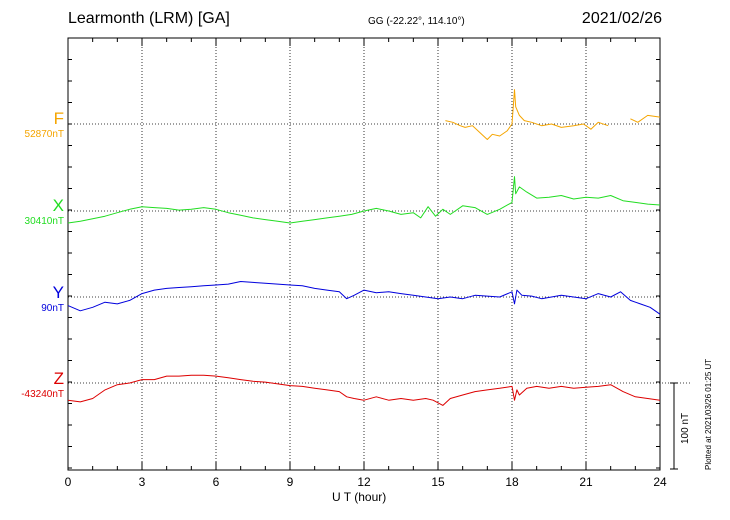 The height and width of the screenshot is (520, 730). What do you see at coordinates (216, 482) in the screenshot?
I see `x-tick-label: 6` at bounding box center [216, 482].